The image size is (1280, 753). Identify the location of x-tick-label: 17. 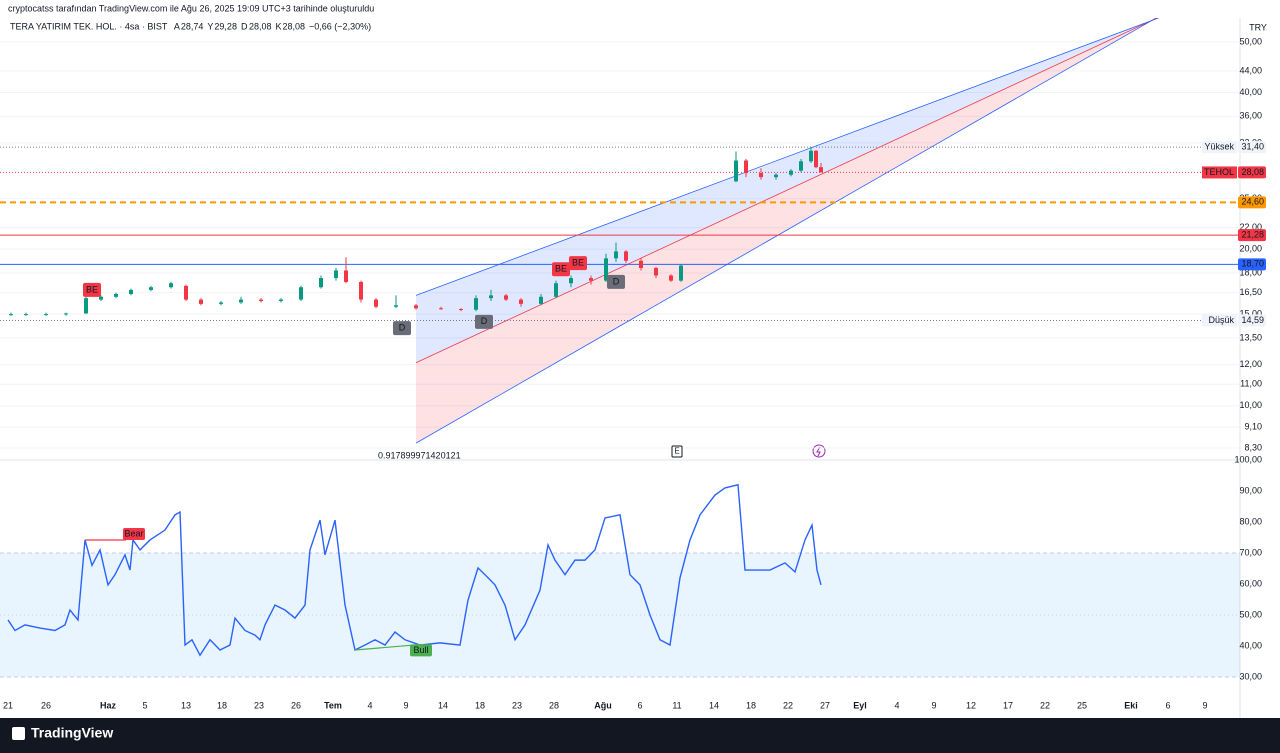
(1008, 705).